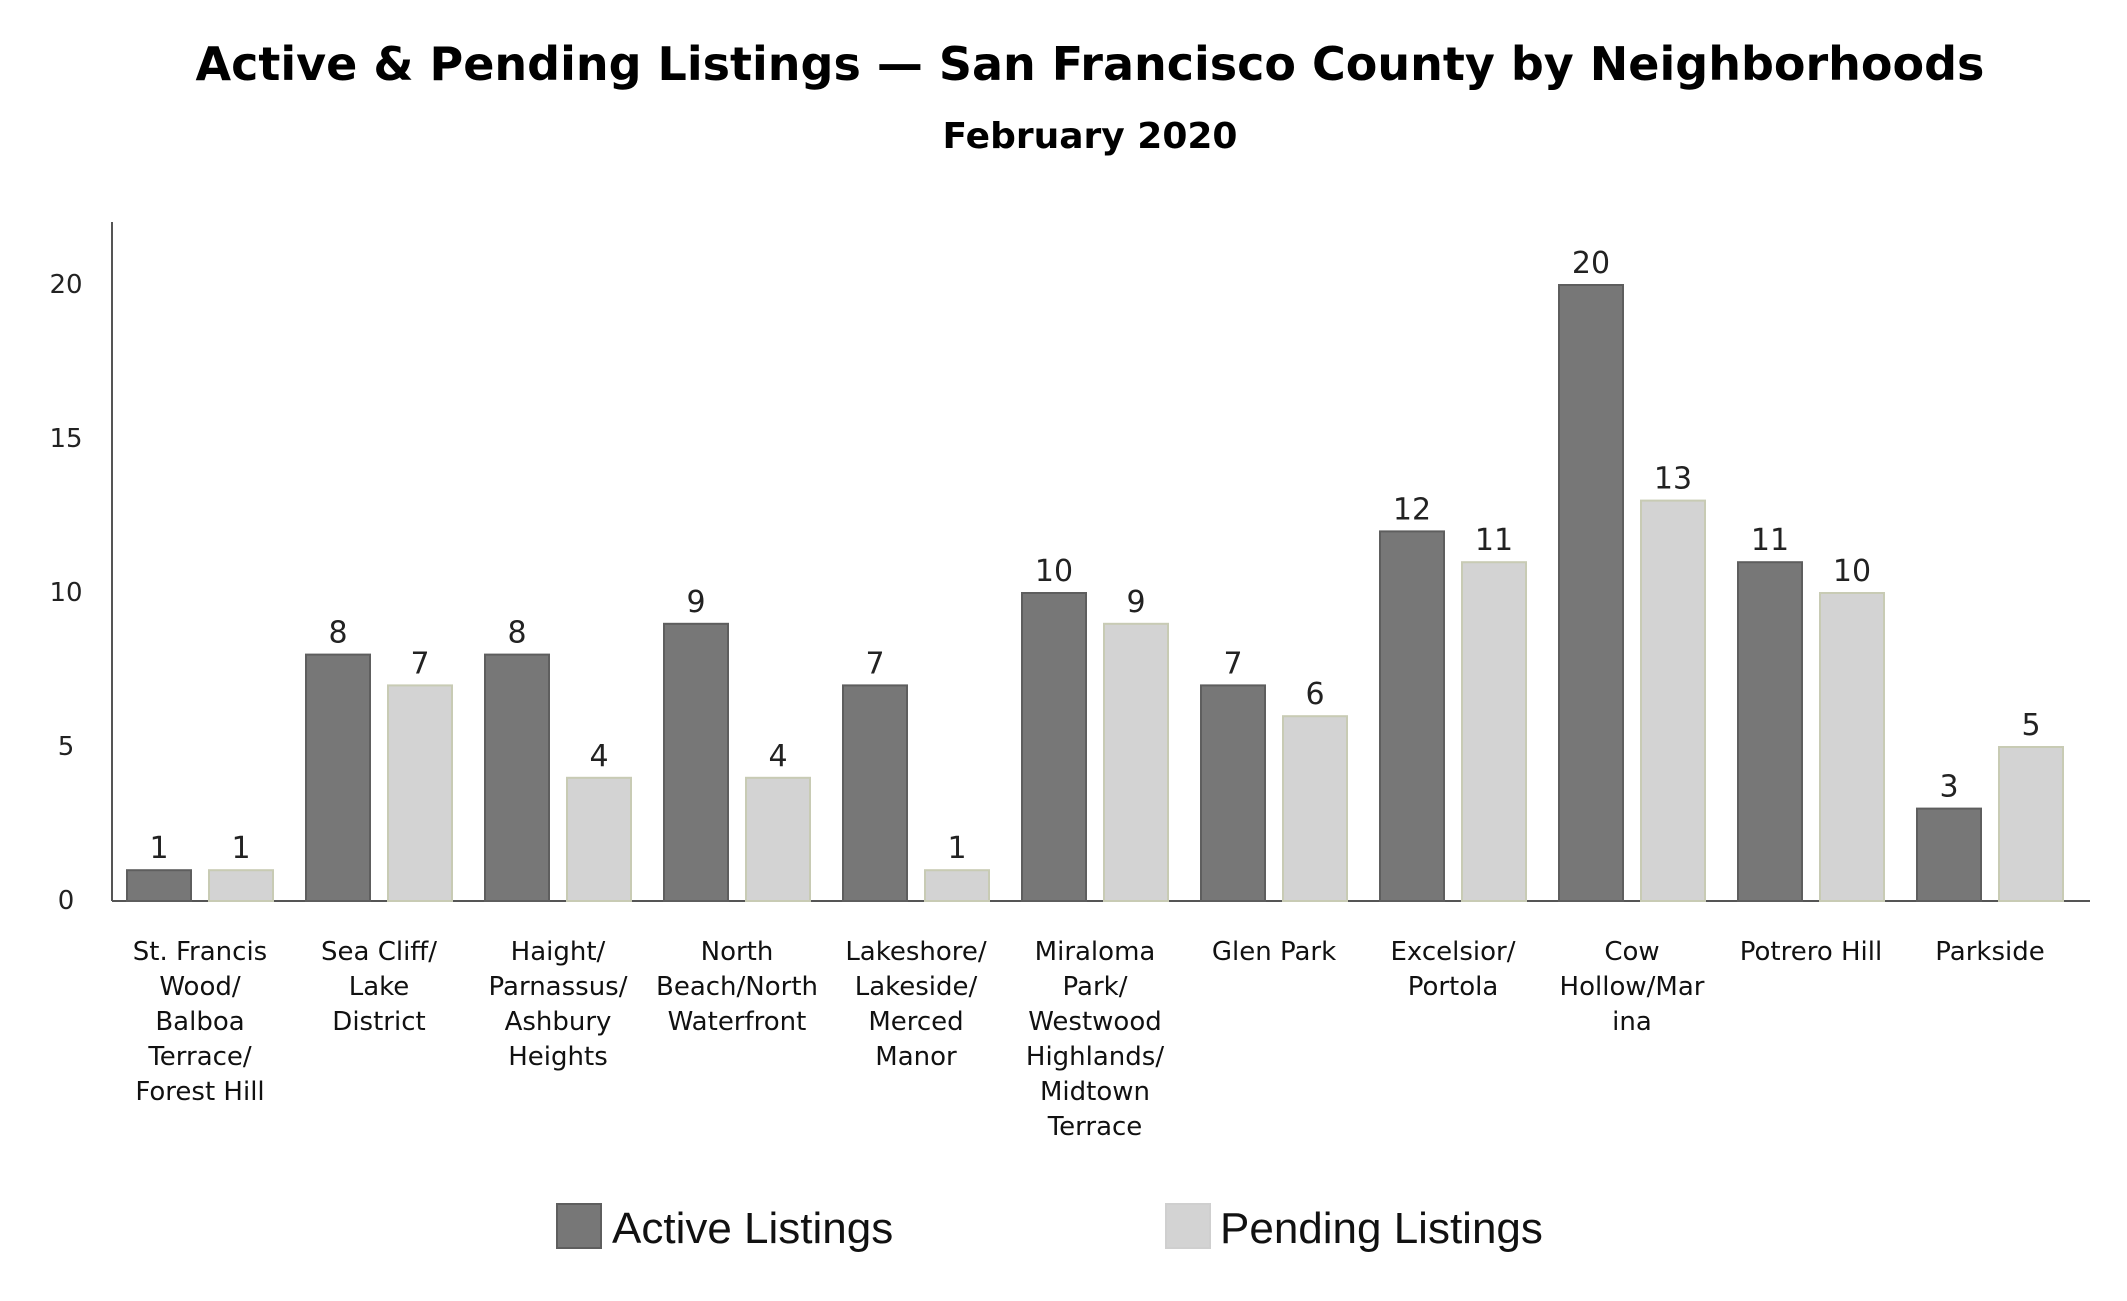 The width and height of the screenshot is (2127, 1301). Describe the element at coordinates (558, 1004) in the screenshot. I see `x-category-label: Haight/Parnassus/Ashbury Heights` at that location.